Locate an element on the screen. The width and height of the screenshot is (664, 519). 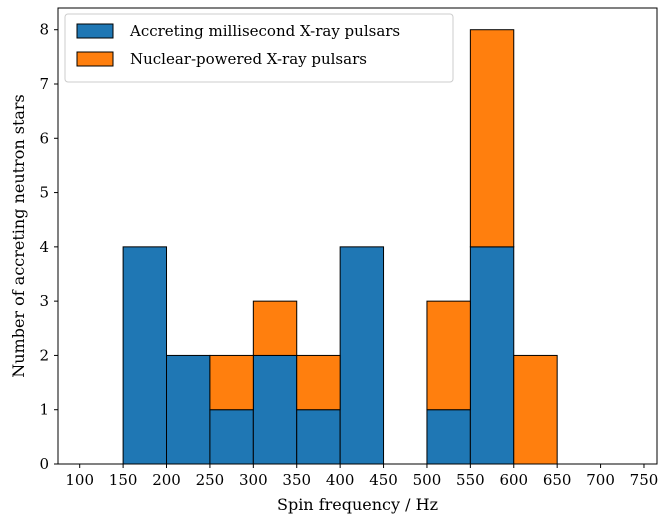
y-tick-label-1: 1 is located at coordinates (44, 410).